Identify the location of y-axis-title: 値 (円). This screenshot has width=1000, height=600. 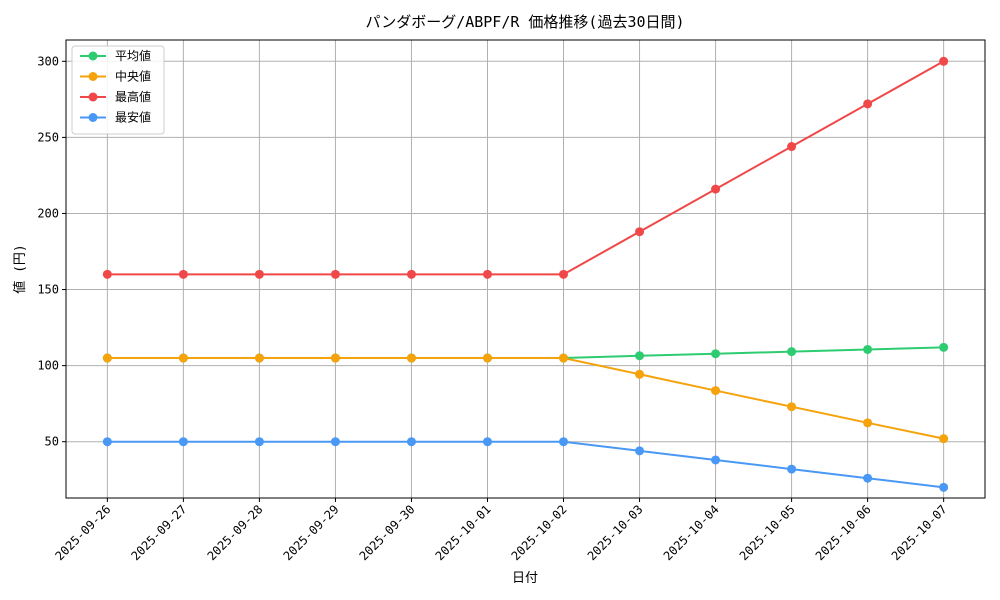
(20, 268).